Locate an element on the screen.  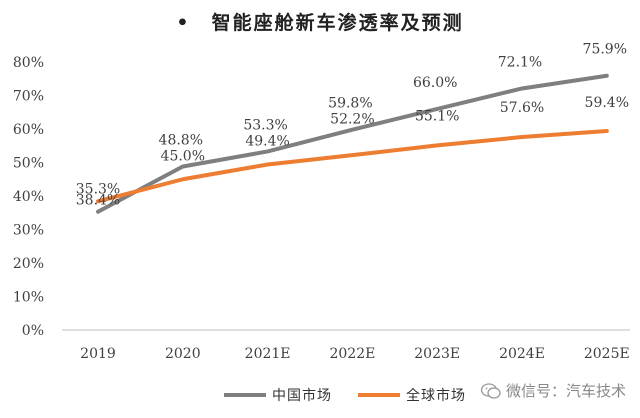
legend-label-global: 全球市场 is located at coordinates (436, 396).